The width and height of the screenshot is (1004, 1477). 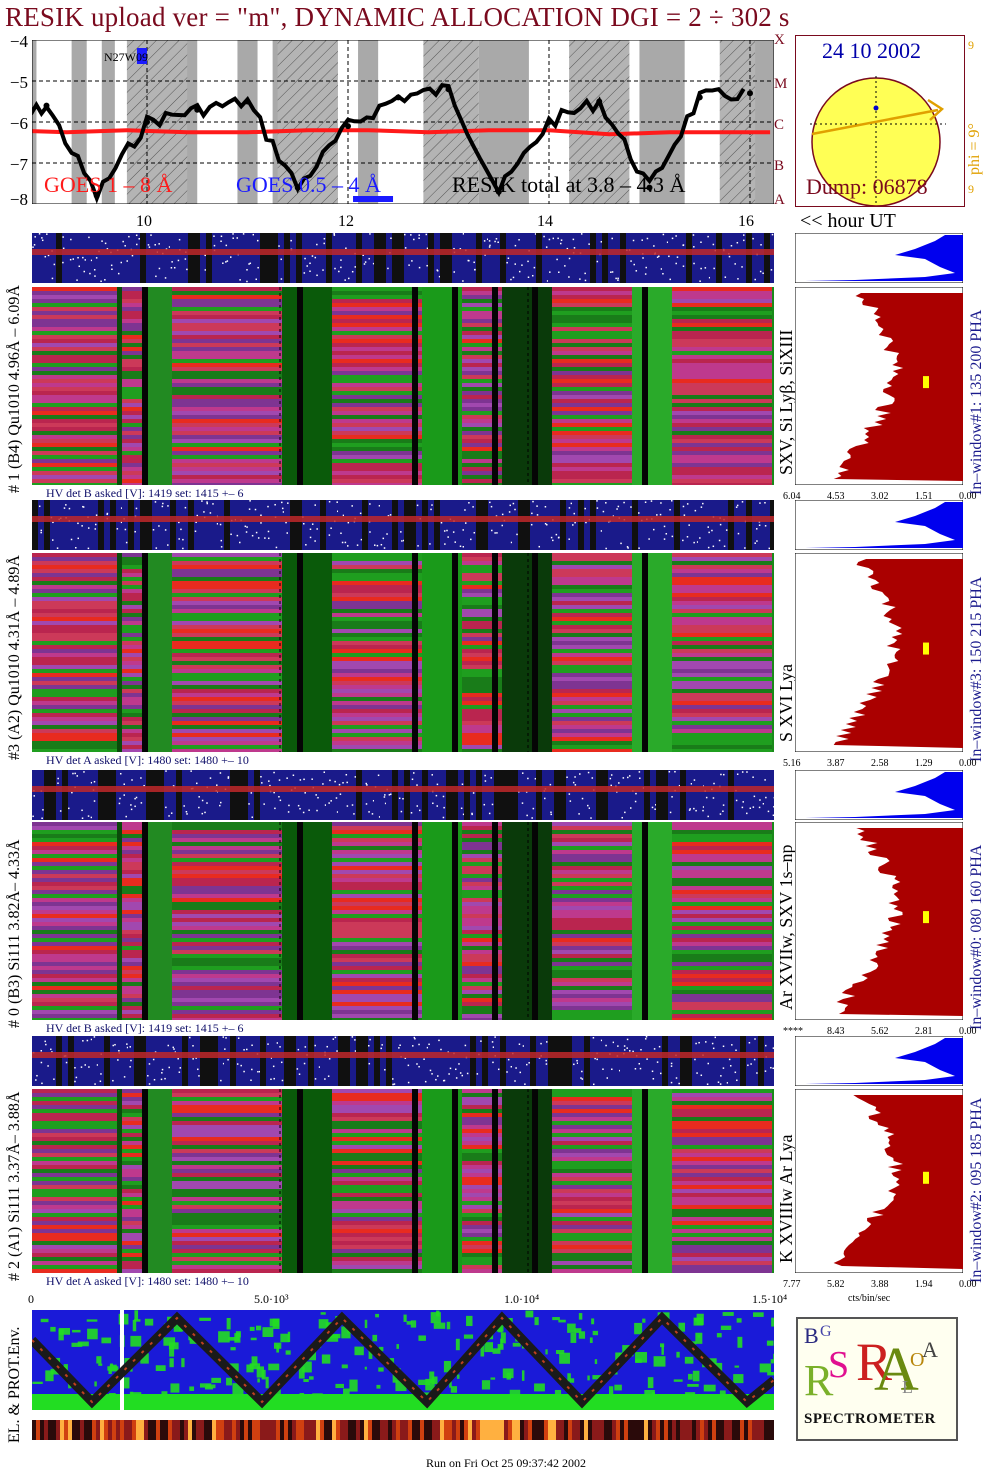 I want to click on spectral-line-label: K XVIIIw Ar Lya, so click(x=786, y=1198).